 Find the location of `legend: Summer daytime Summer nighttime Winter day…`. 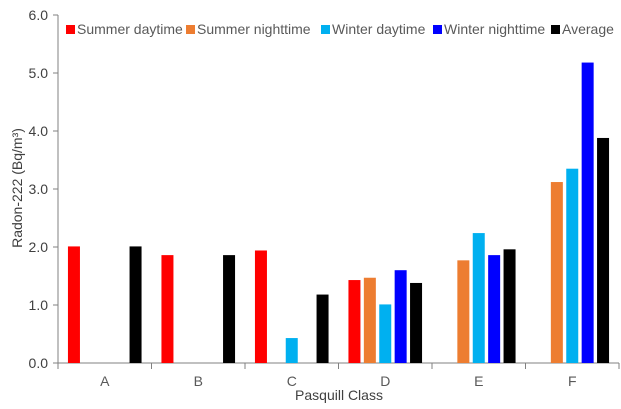

legend: Summer daytime Summer nighttime Winter day… is located at coordinates (340, 29).